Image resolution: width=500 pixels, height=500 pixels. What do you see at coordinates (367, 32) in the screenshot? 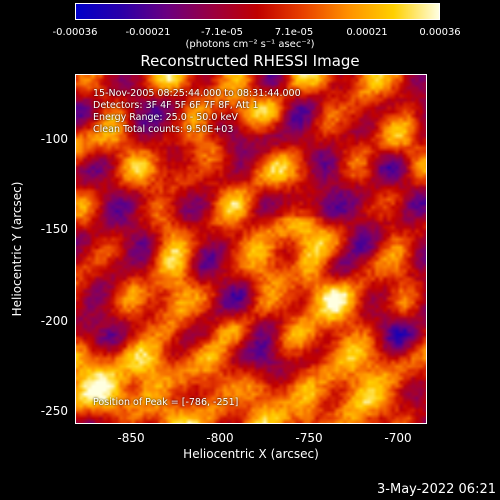
I see `colorbar-tick: 0.00021` at bounding box center [367, 32].